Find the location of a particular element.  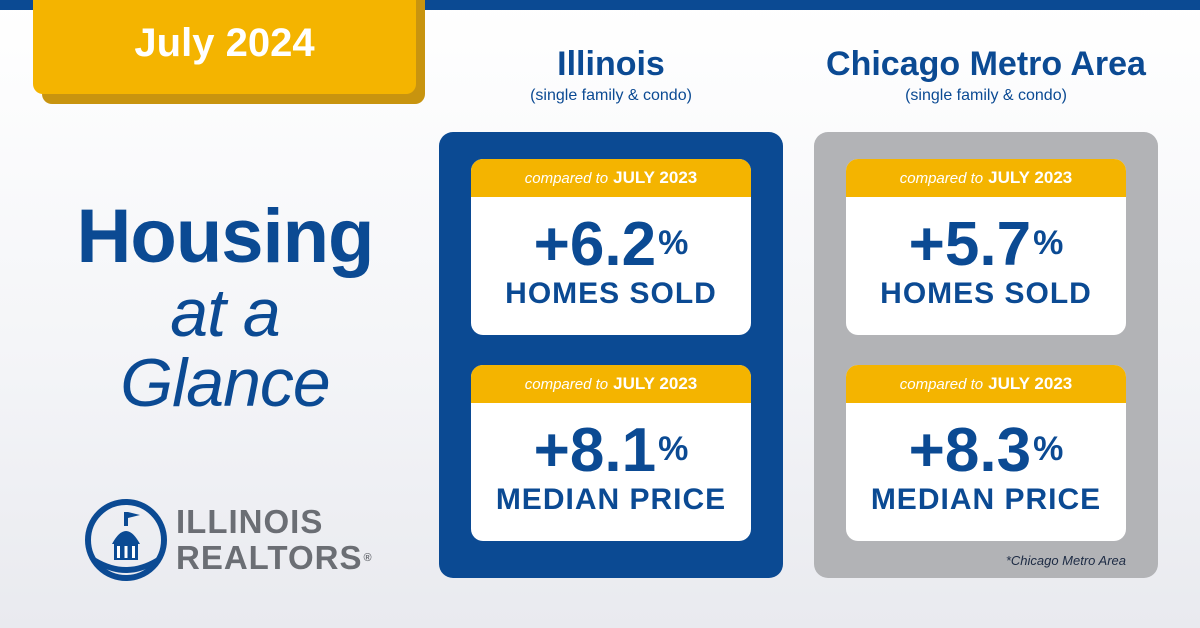

logo-word-illinois: ILLINOIS is located at coordinates (250, 521).